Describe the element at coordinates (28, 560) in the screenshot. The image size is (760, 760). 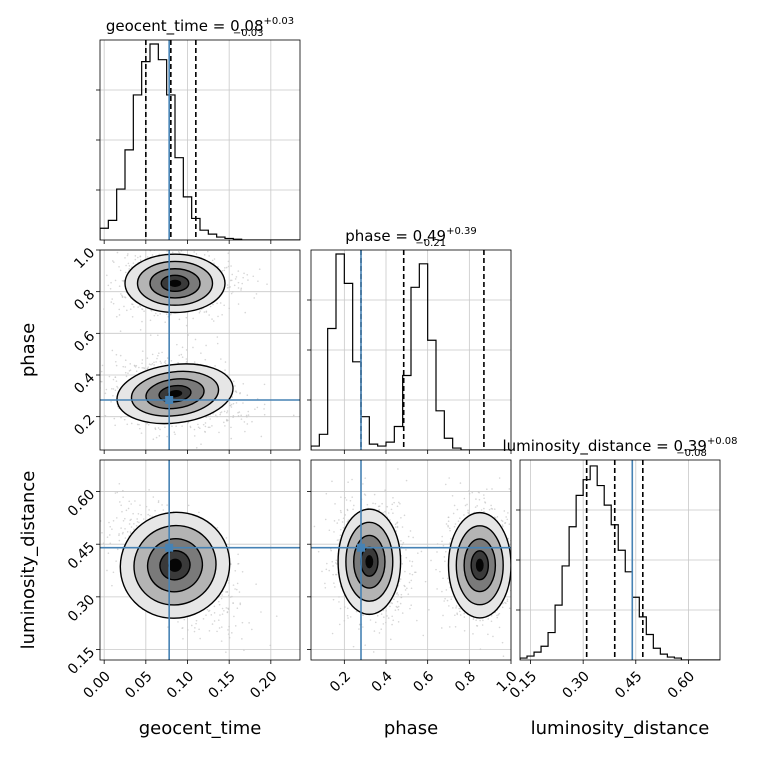
I see `y-axis-label-luminosity-distance: luminosity_distance` at that location.